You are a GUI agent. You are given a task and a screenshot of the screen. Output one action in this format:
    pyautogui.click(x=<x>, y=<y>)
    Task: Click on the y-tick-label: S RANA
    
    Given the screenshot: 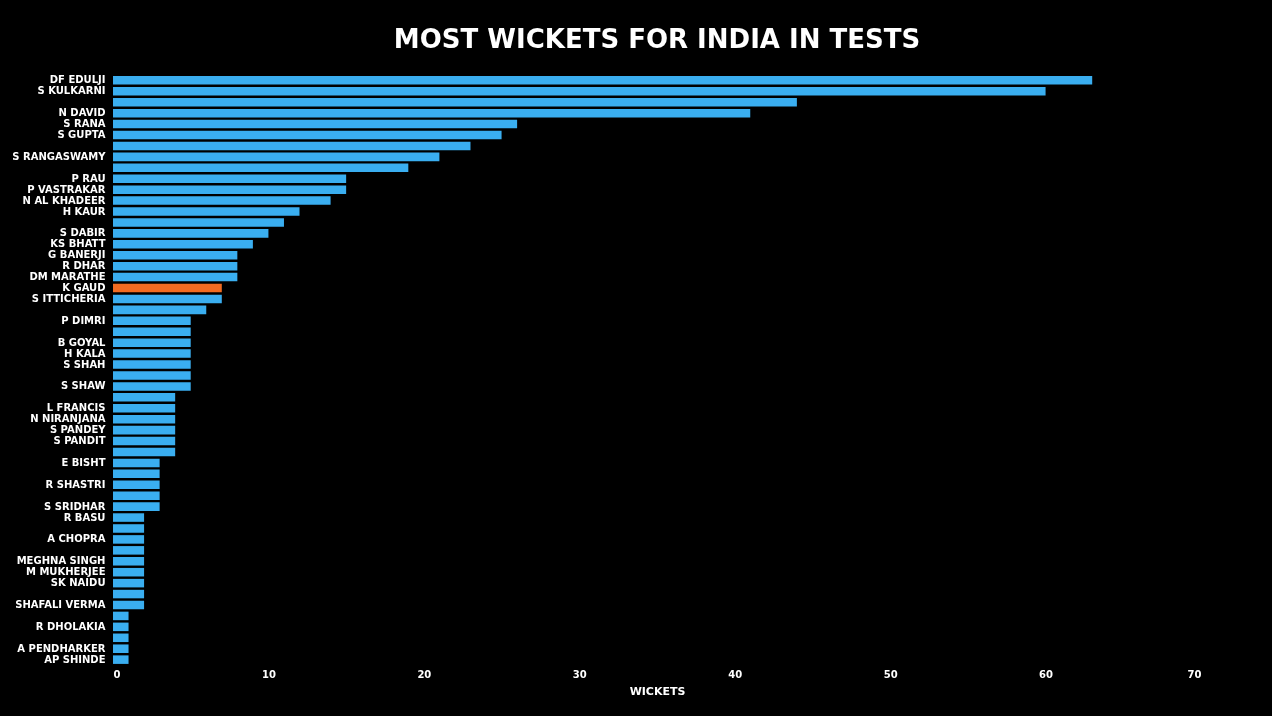 What is the action you would take?
    pyautogui.click(x=84, y=124)
    